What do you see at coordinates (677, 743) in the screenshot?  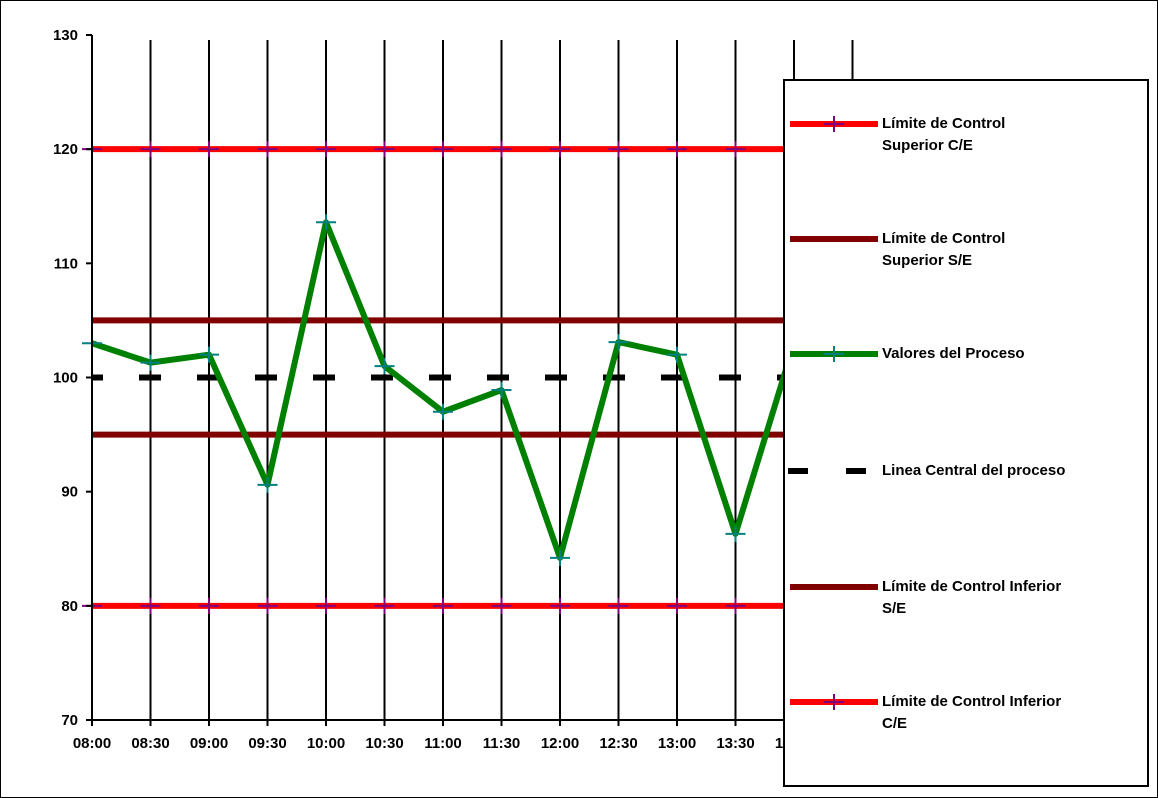 I see `x-tick-label-1300: 13:00` at bounding box center [677, 743].